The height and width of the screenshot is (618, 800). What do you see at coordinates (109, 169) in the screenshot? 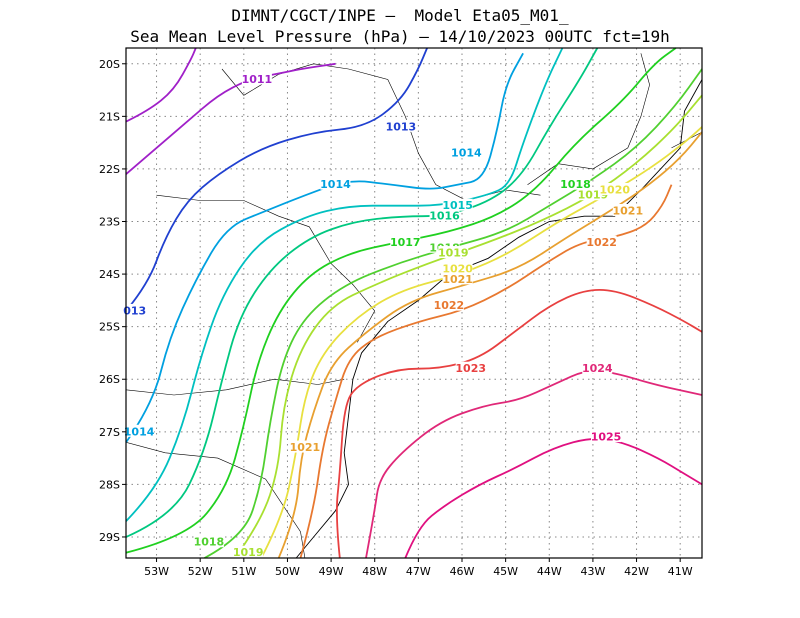
I see `y-tick-label: 22S` at bounding box center [109, 169].